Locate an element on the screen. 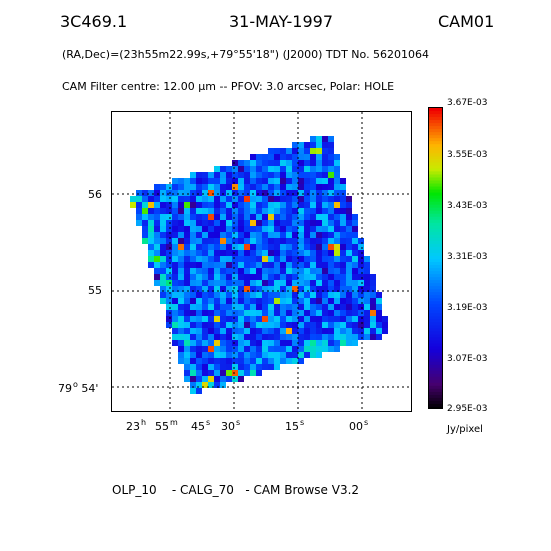  colorbar is located at coordinates (435, 258).